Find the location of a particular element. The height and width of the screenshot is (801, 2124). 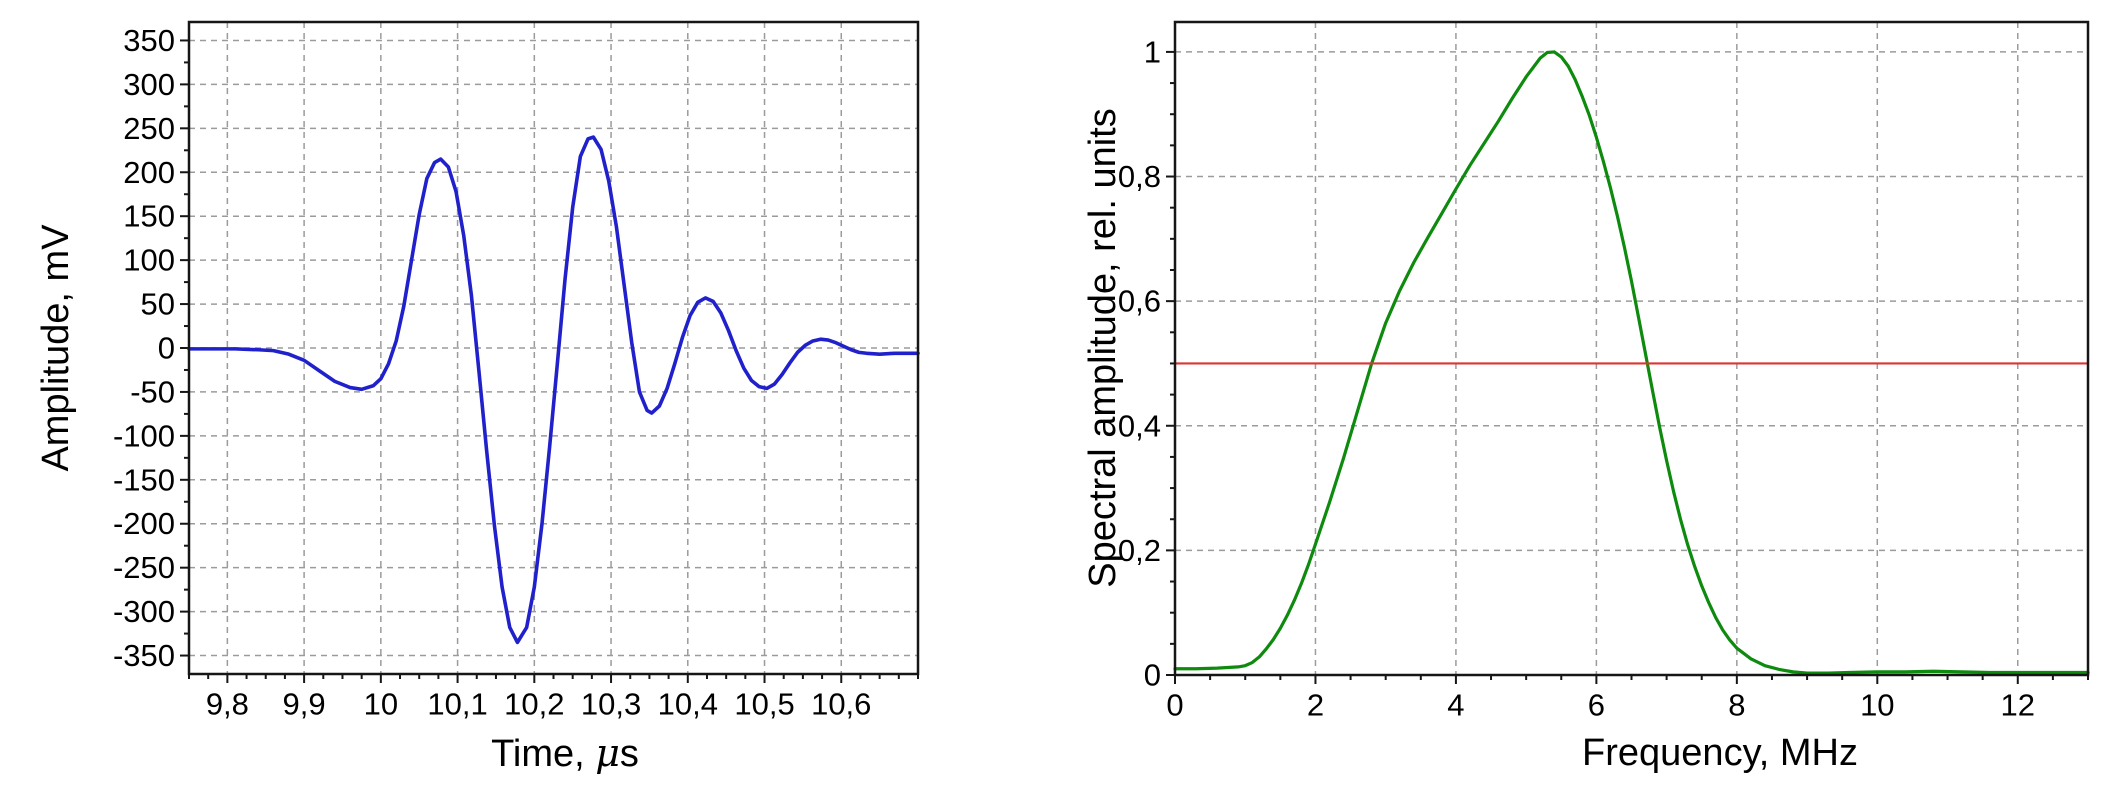

spectrum-y-tick-label: 0,2 is located at coordinates (1139, 550).